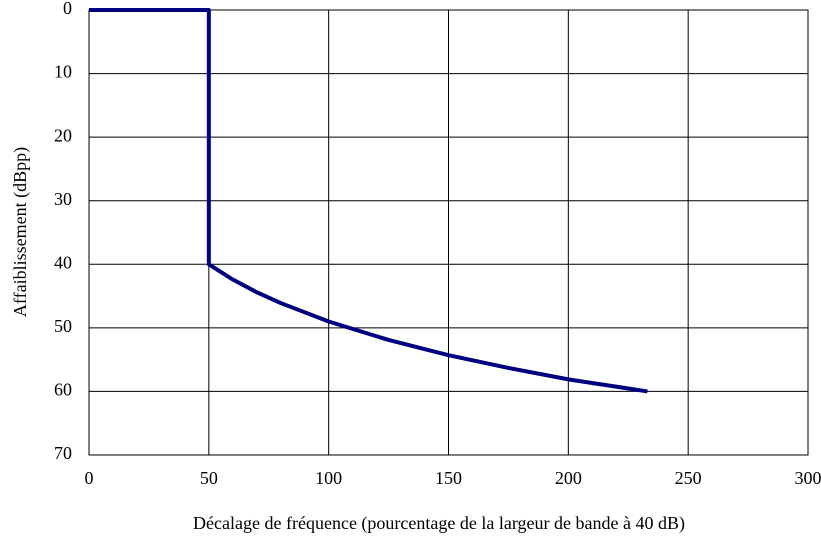 Image resolution: width=821 pixels, height=544 pixels. What do you see at coordinates (63, 326) in the screenshot?
I see `y-tick-label: 50` at bounding box center [63, 326].